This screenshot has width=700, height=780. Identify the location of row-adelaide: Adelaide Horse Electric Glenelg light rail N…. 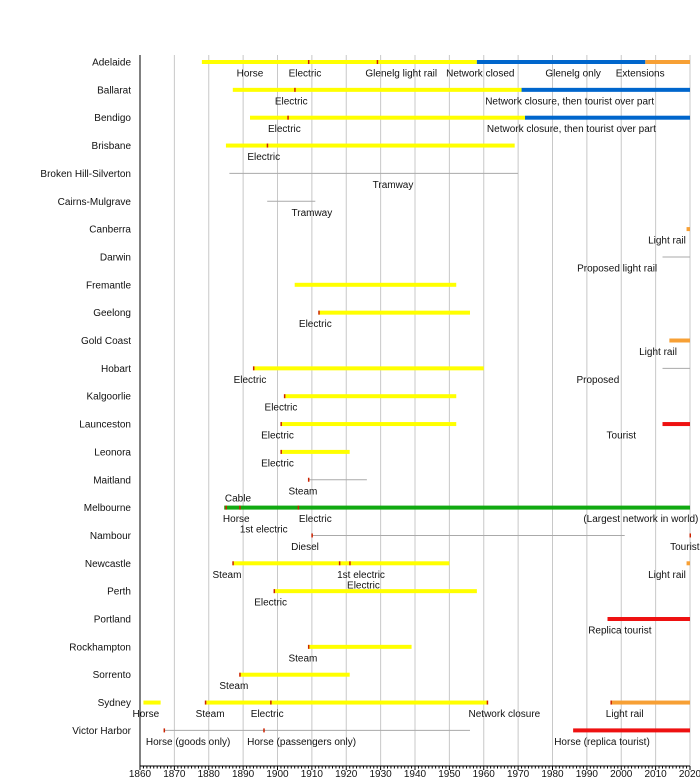
(391, 69).